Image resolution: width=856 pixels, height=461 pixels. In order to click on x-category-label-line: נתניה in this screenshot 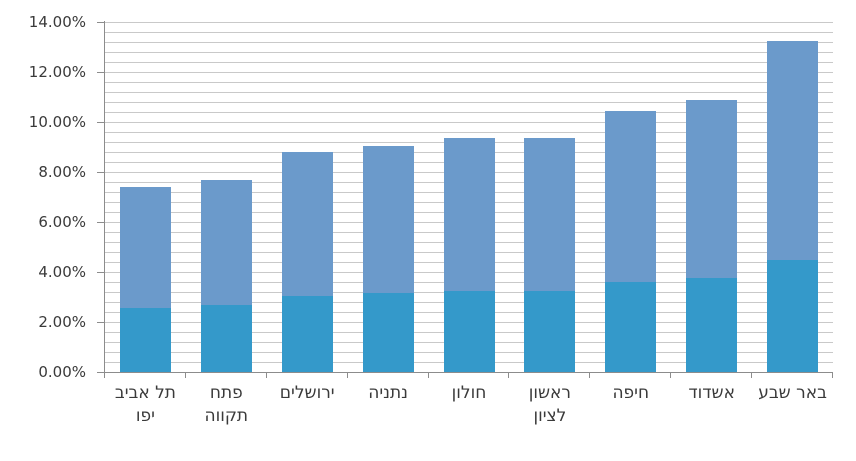, I will do `click(388, 393)`.